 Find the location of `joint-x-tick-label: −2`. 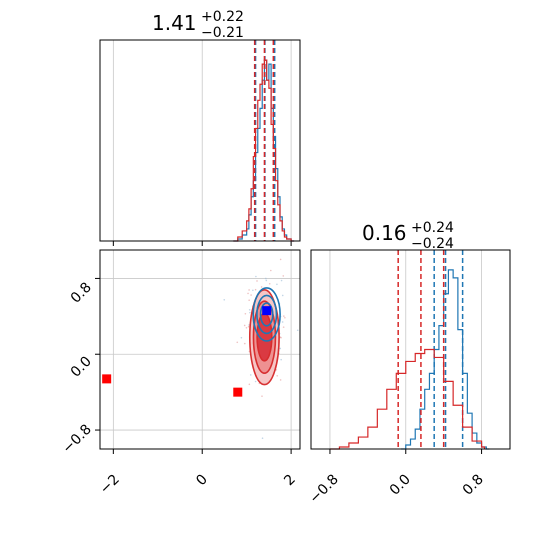

joint-x-tick-label: −2 is located at coordinates (110, 485).